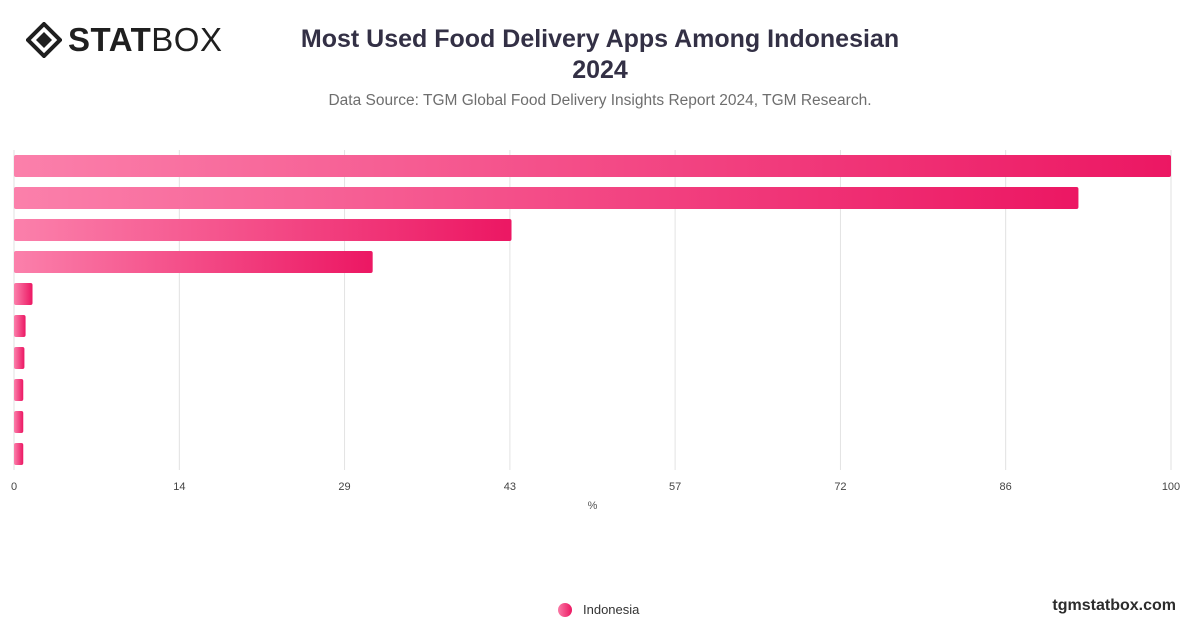 The image size is (1200, 628). What do you see at coordinates (565, 609) in the screenshot?
I see `legend-marker-icon` at bounding box center [565, 609].